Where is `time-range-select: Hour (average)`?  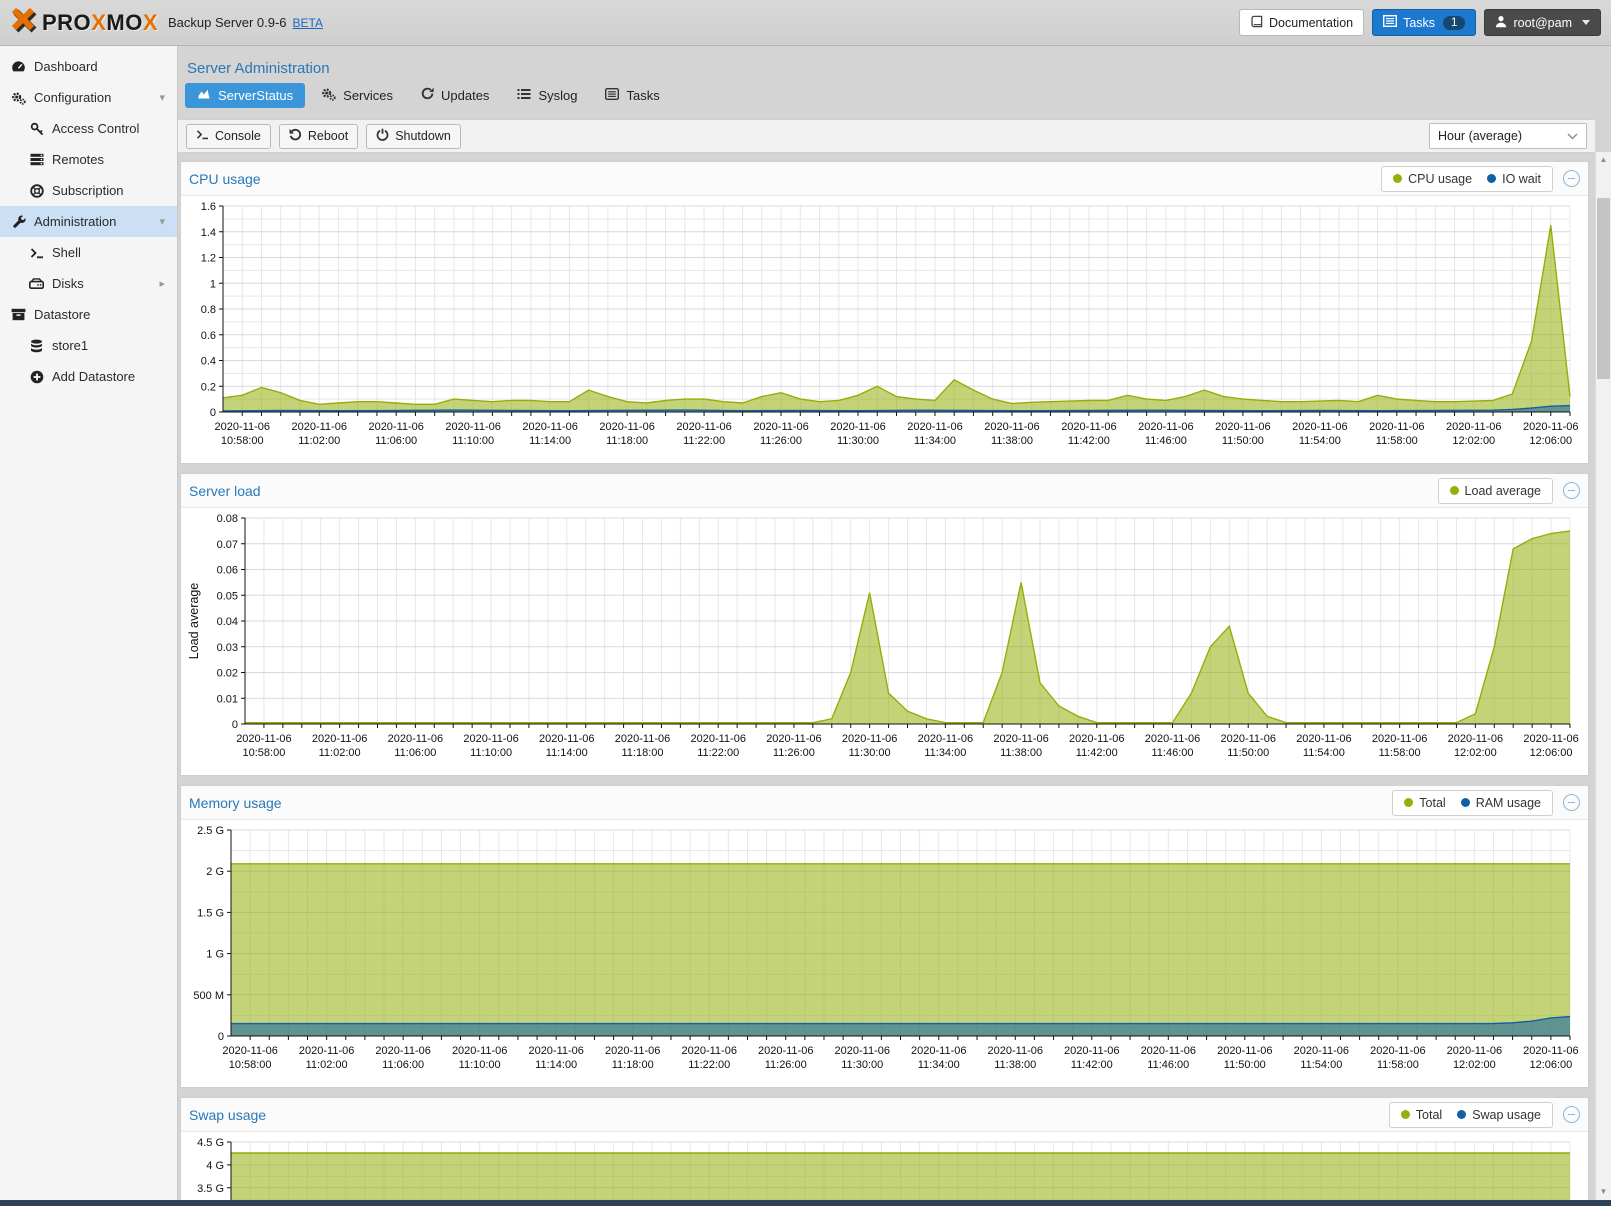
time-range-select: Hour (average) is located at coordinates (1508, 136).